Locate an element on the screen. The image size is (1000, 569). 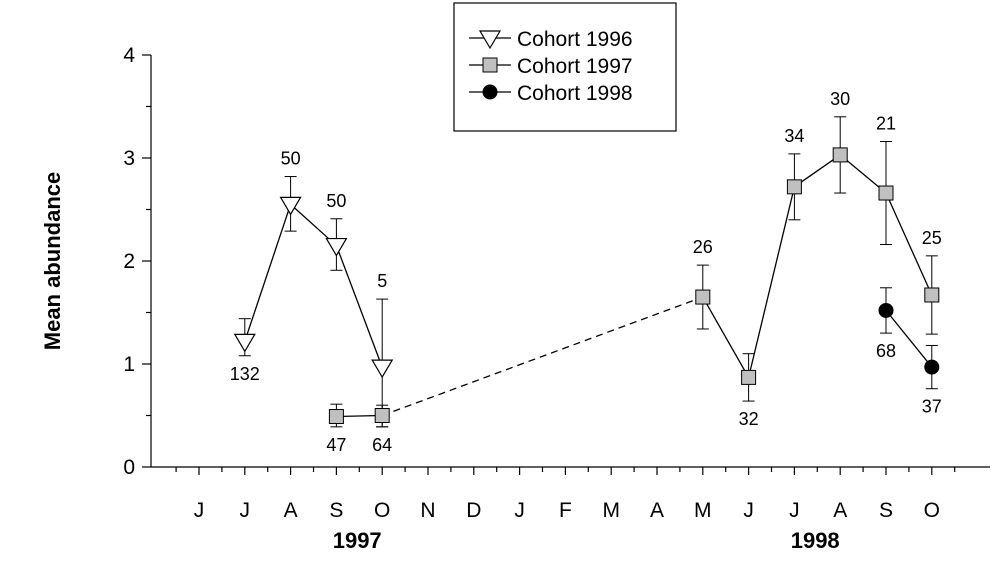
data-label: 21 is located at coordinates (886, 124).